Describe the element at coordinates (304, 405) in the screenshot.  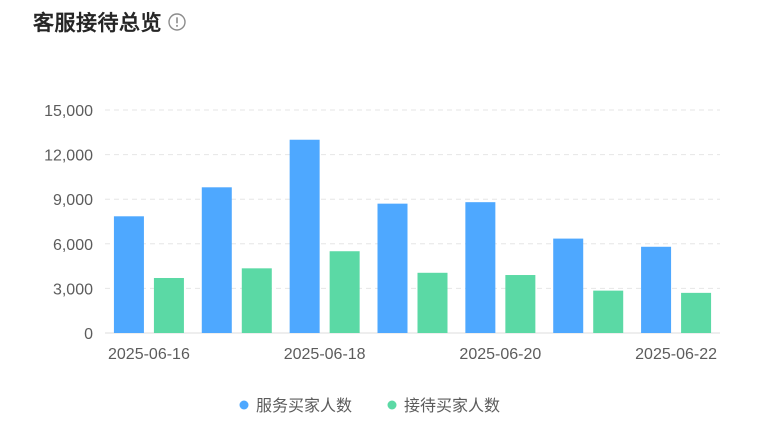
I see `legend-label: 服务买家人数` at that location.